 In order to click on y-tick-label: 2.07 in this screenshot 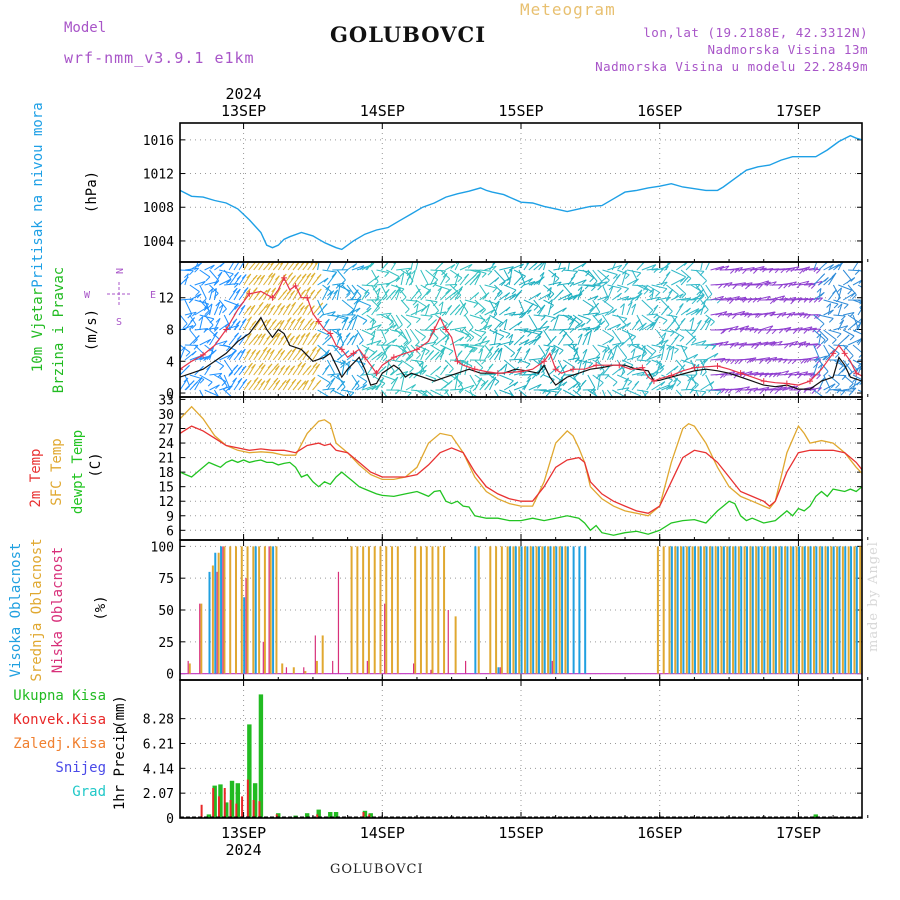, I will do `click(158, 794)`.